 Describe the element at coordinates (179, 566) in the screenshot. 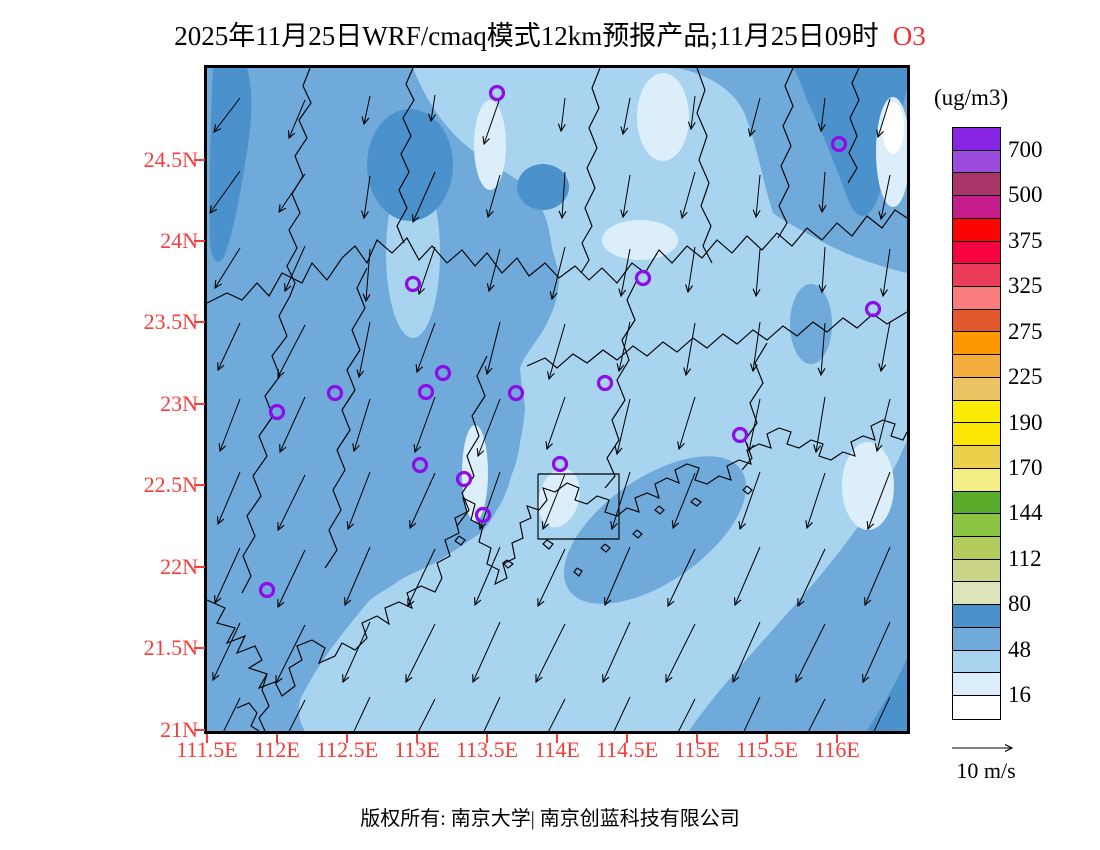

I see `lat-label-22N: 22N` at that location.